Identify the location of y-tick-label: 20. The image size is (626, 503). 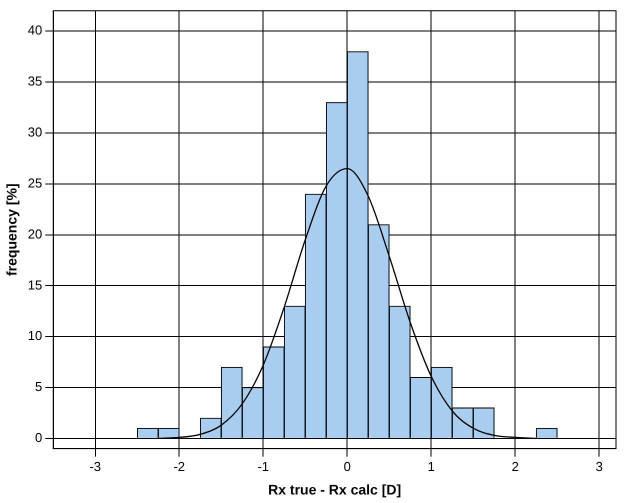
(35, 234).